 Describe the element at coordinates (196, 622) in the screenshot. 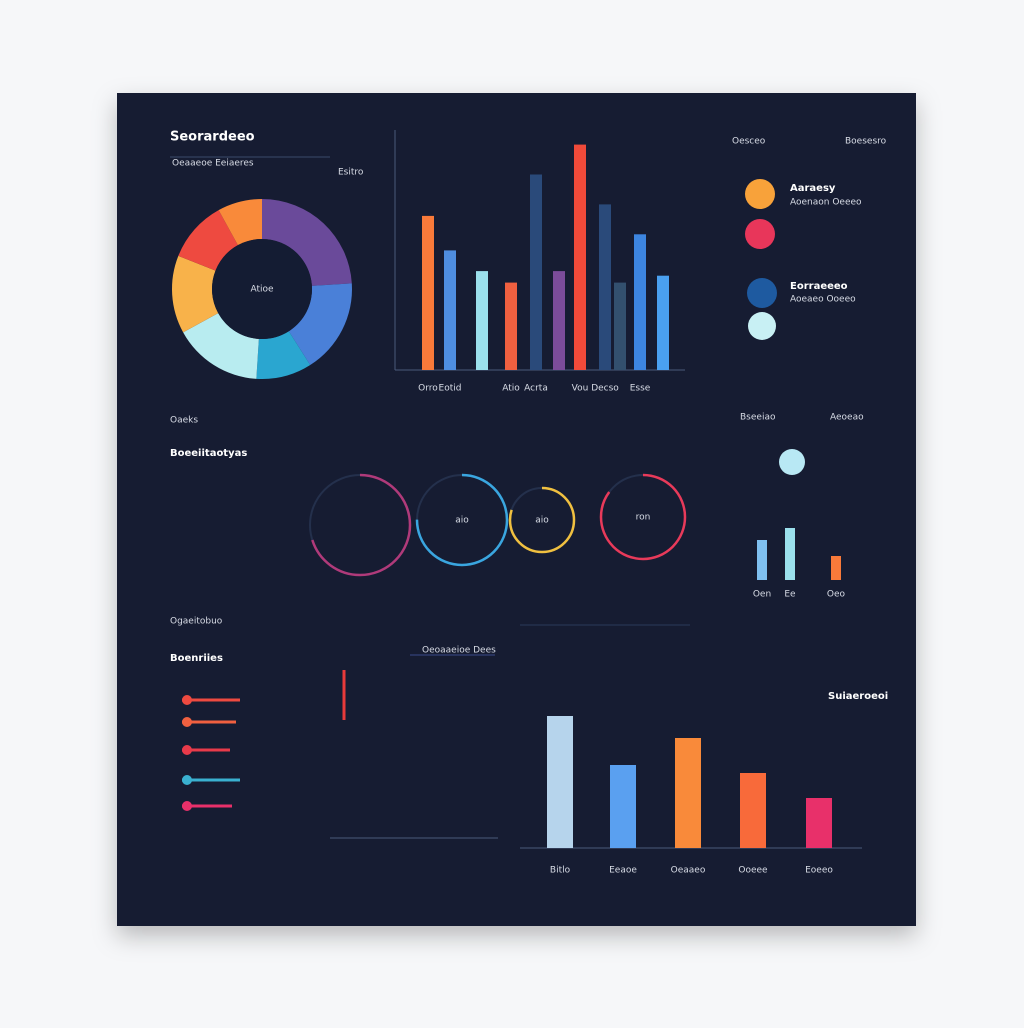

I see `section-label: Ogaeitobuo` at that location.